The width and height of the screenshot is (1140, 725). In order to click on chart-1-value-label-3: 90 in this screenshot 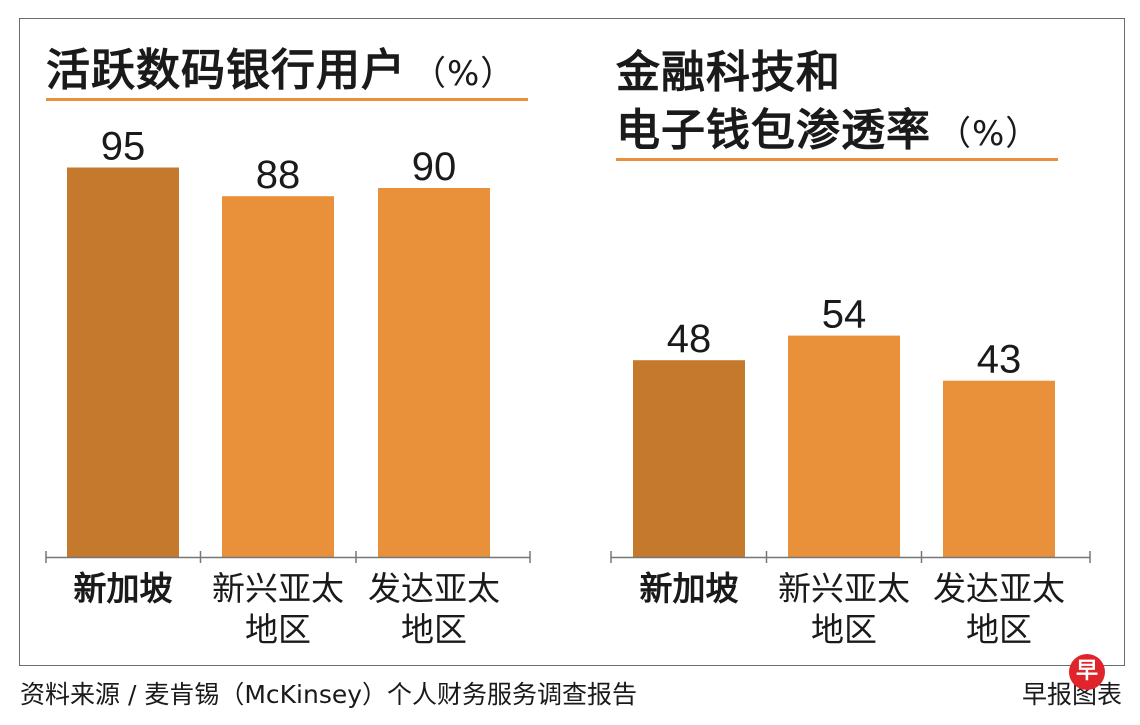, I will do `click(434, 167)`.